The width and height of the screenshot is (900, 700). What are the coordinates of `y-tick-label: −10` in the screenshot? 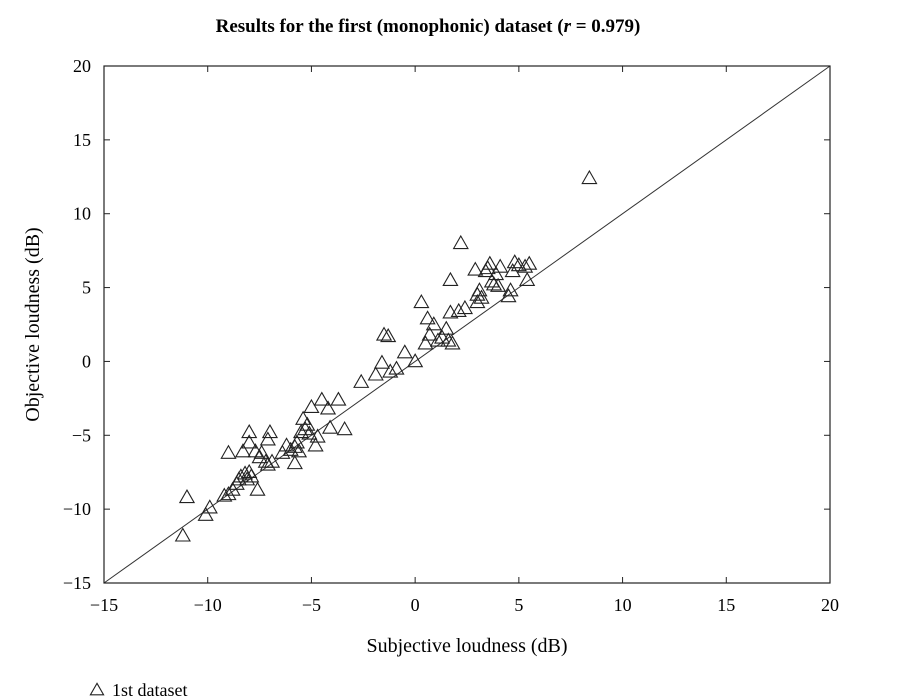 It's located at (77, 509).